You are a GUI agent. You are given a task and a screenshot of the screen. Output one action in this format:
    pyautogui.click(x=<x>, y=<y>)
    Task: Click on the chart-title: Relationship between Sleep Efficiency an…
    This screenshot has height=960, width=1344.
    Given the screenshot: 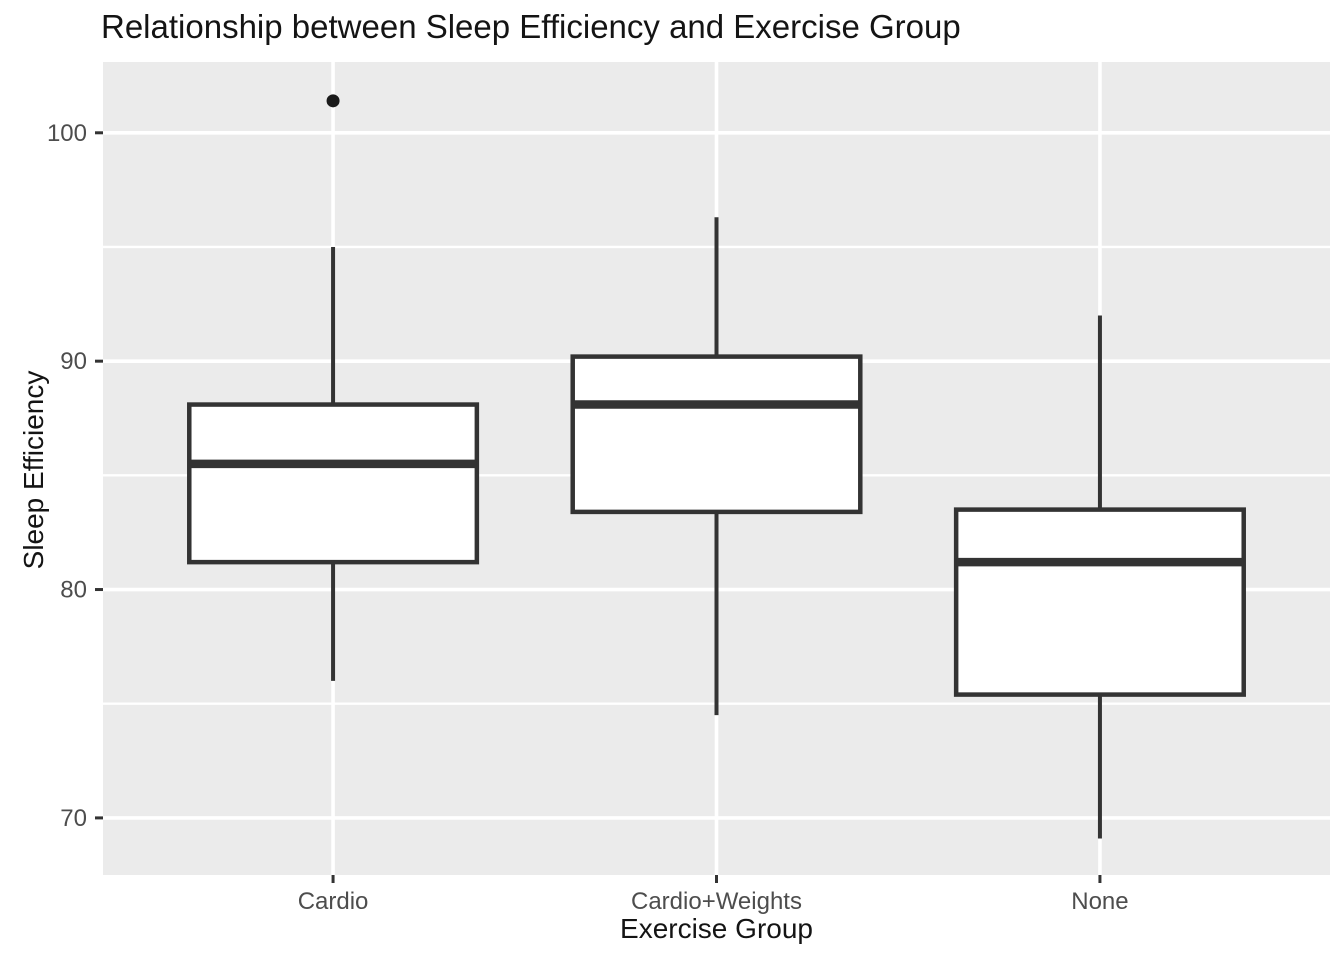 What is the action you would take?
    pyautogui.click(x=531, y=26)
    